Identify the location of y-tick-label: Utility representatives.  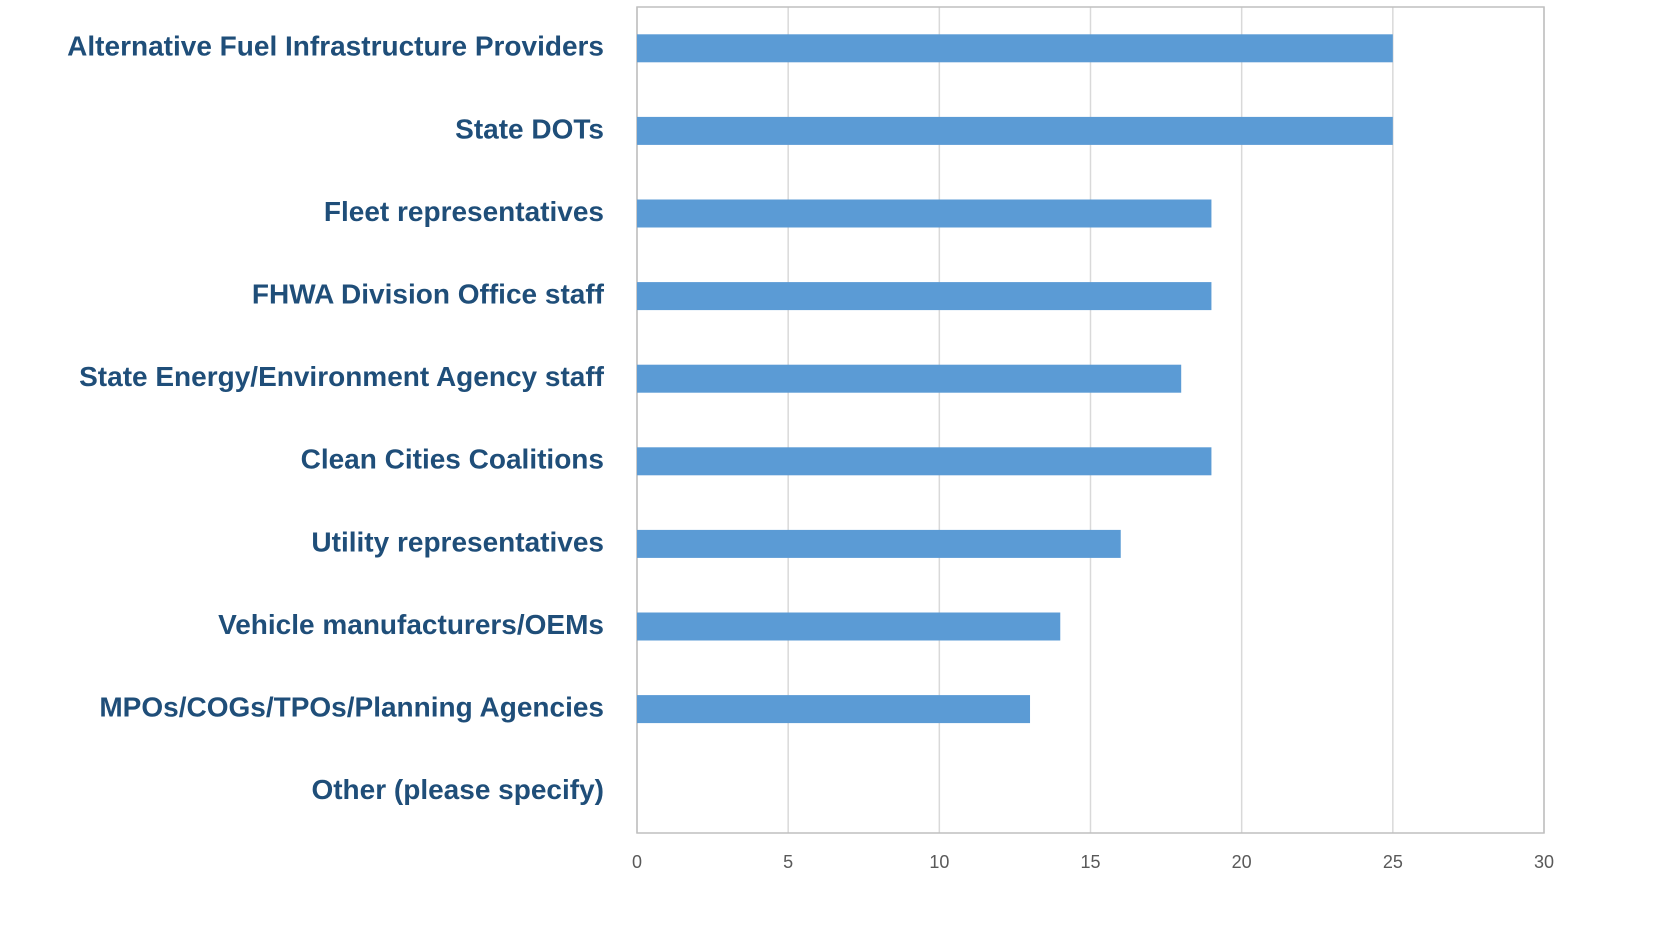
(457, 541).